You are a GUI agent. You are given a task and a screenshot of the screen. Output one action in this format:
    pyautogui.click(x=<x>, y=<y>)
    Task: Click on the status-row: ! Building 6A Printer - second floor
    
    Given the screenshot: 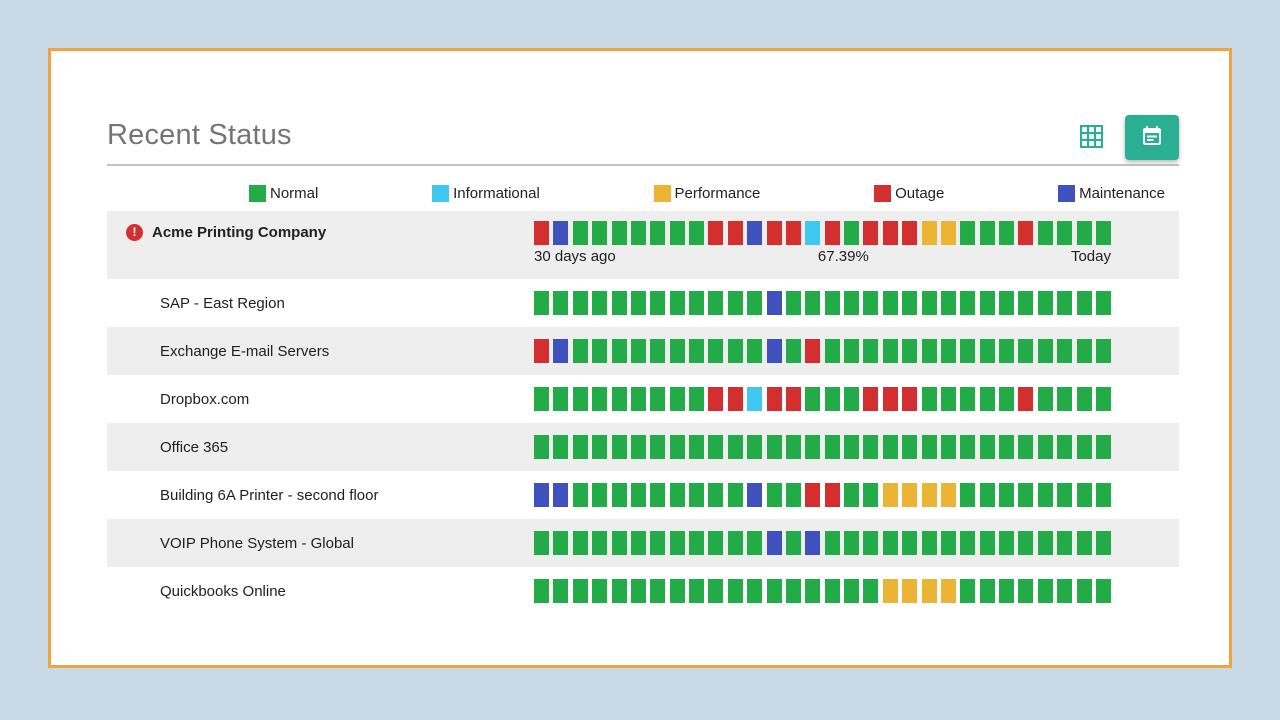 What is the action you would take?
    pyautogui.click(x=643, y=495)
    